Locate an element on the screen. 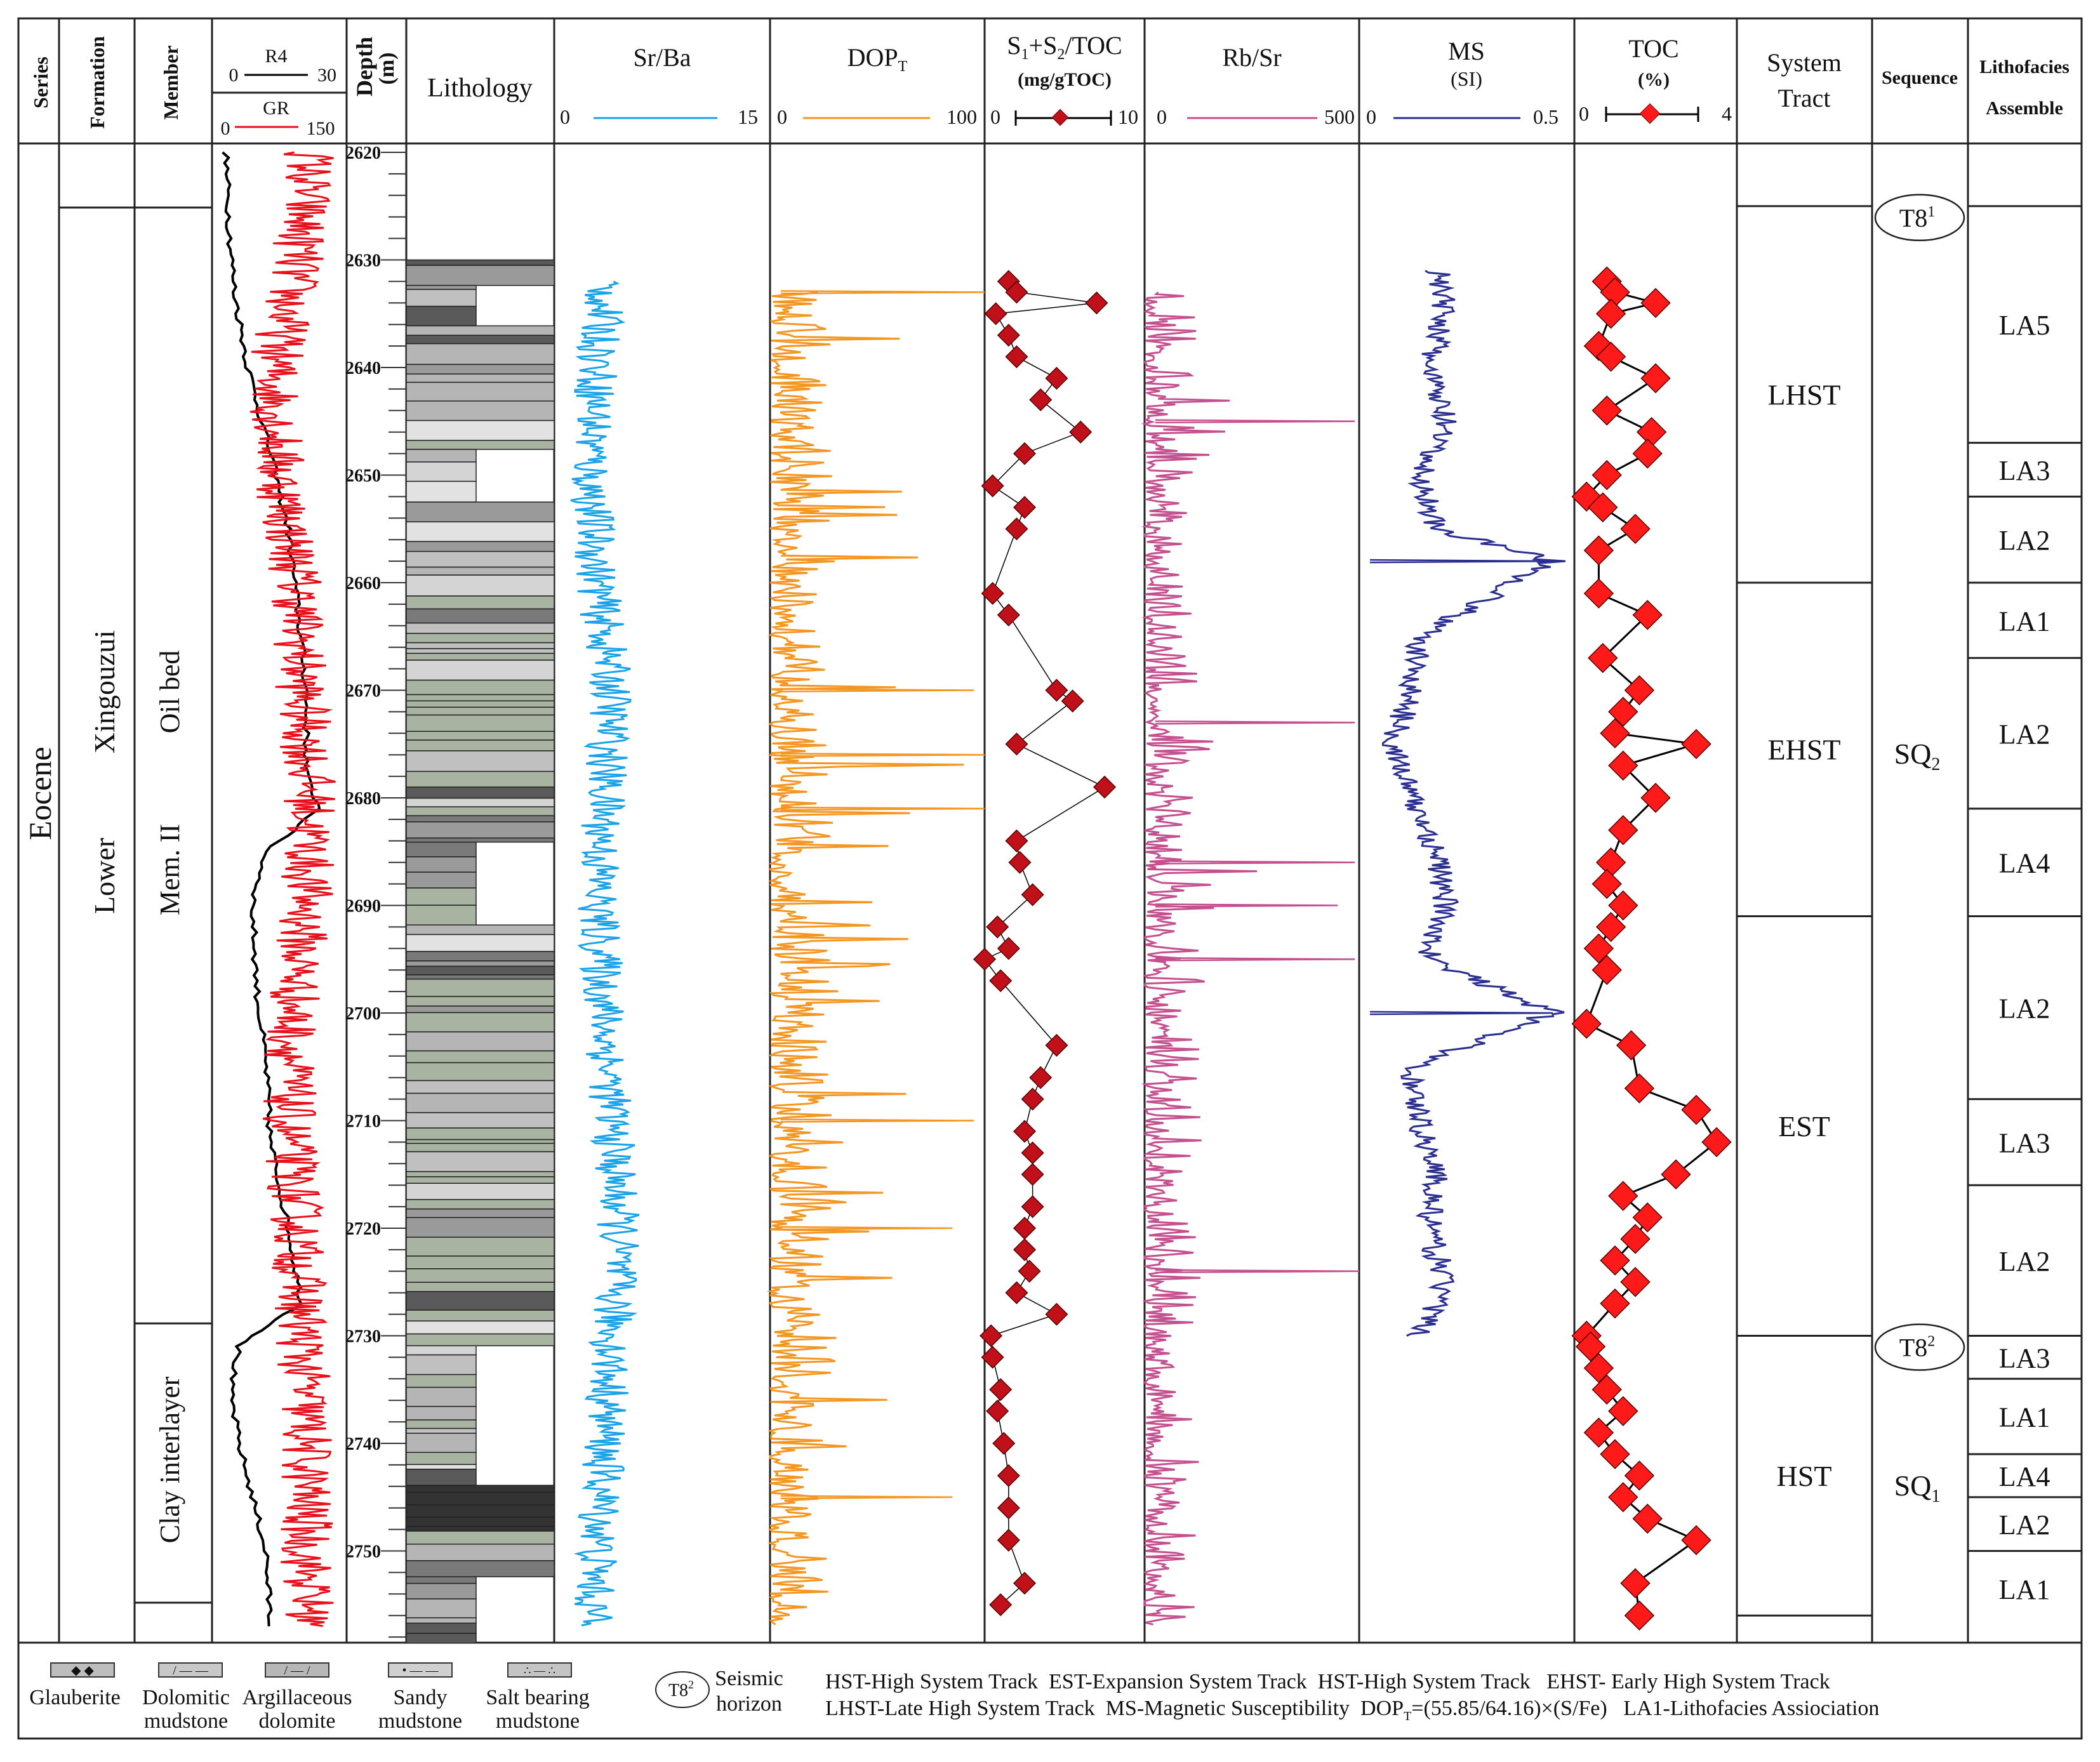 Image resolution: width=2100 pixels, height=1762 pixels. gr-curve is located at coordinates (292, 889).